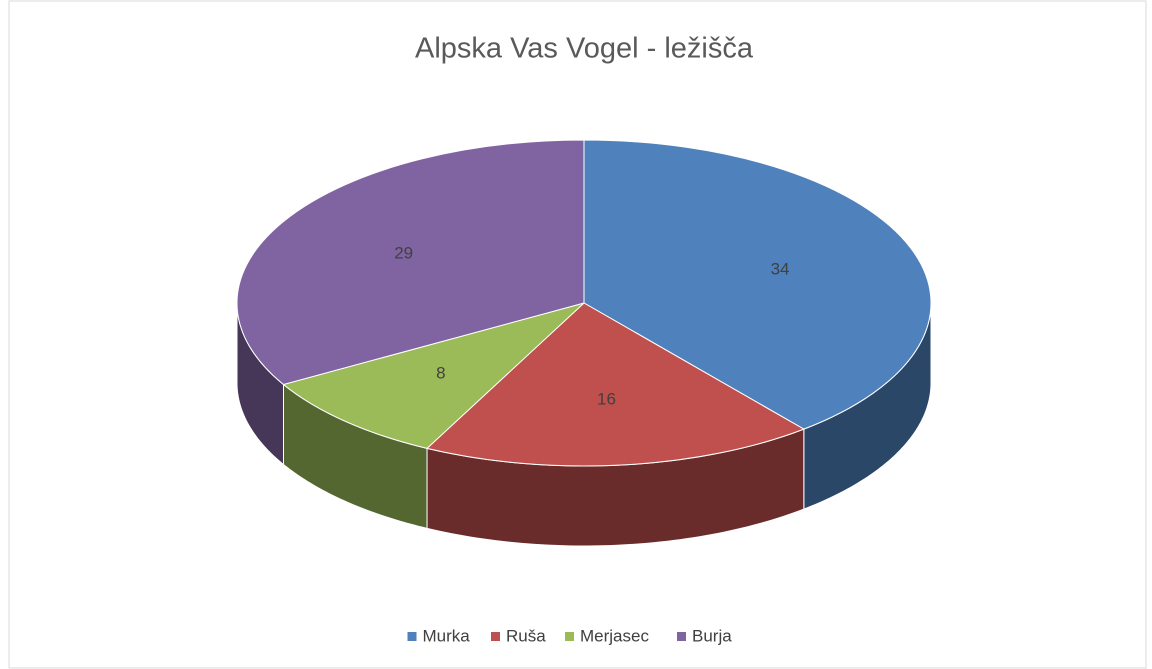 Image resolution: width=1152 pixels, height=669 pixels. I want to click on data-label: 16, so click(606, 399).